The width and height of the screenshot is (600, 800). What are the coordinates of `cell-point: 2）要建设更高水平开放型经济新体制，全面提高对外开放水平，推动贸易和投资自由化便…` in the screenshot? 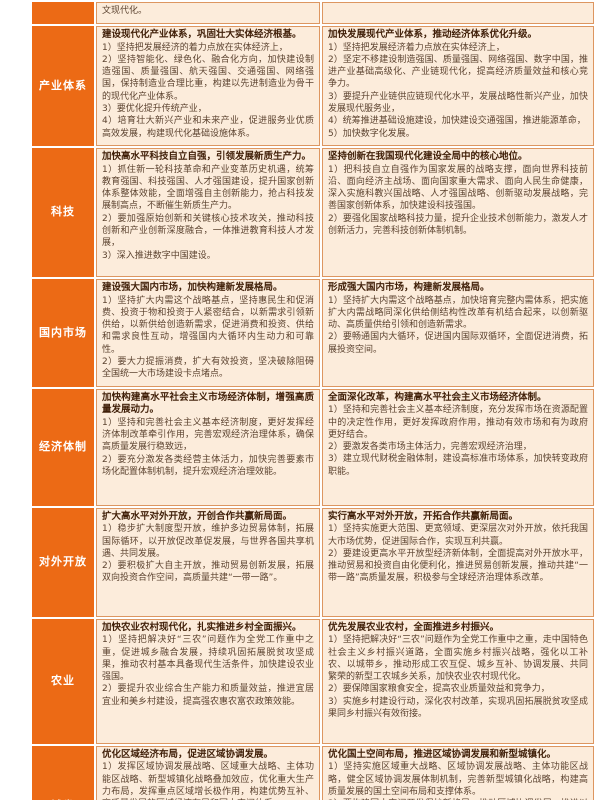 It's located at (458, 566).